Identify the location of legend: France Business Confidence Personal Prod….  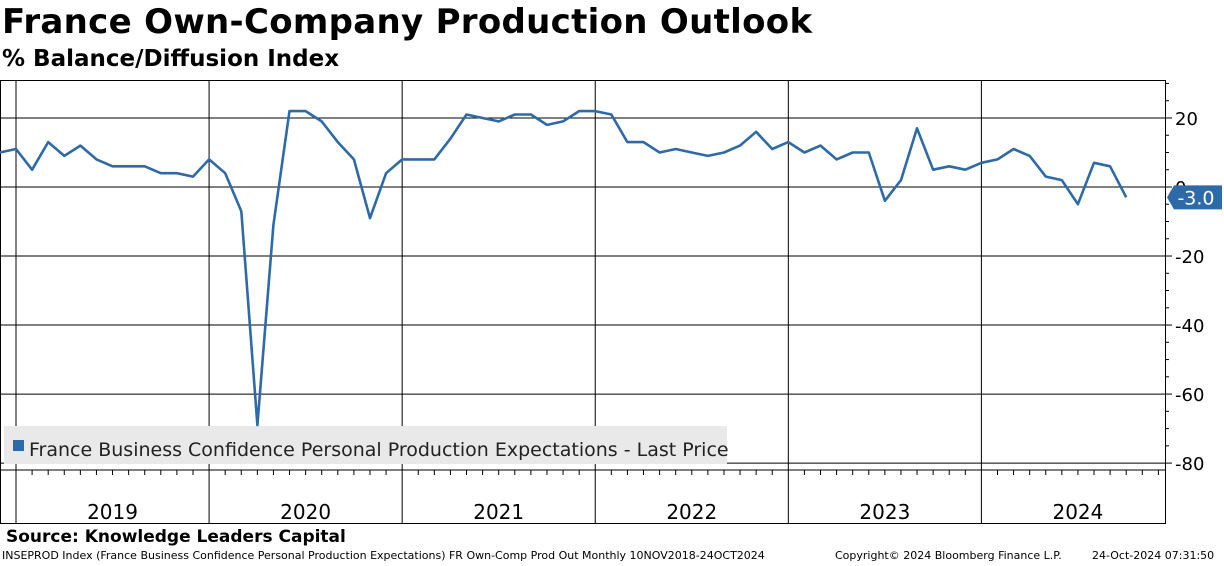
(366, 445).